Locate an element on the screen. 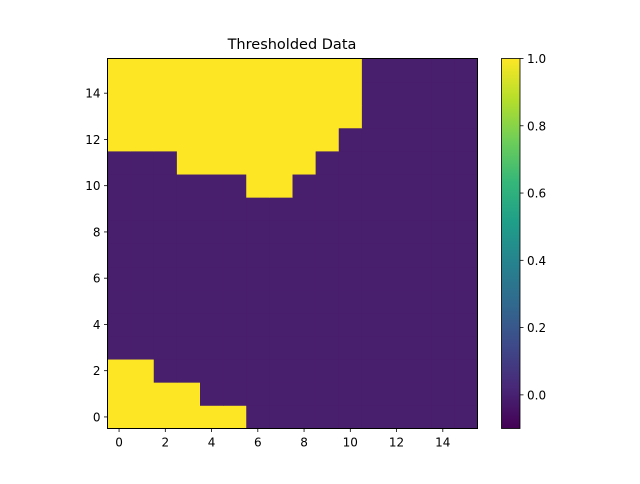 The height and width of the screenshot is (484, 640). x-tick-label: 10 is located at coordinates (350, 443).